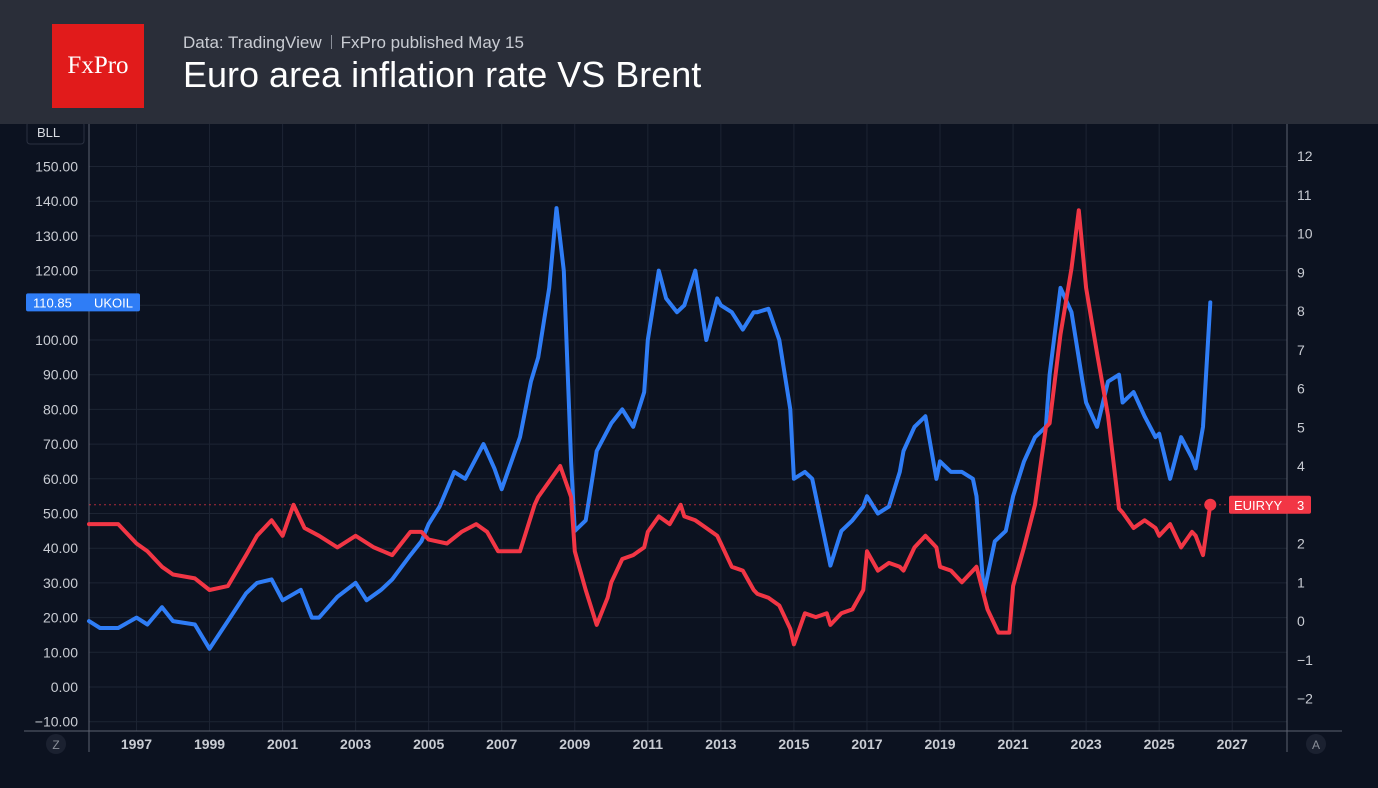 This screenshot has width=1378, height=788. I want to click on separator, so click(331, 42).